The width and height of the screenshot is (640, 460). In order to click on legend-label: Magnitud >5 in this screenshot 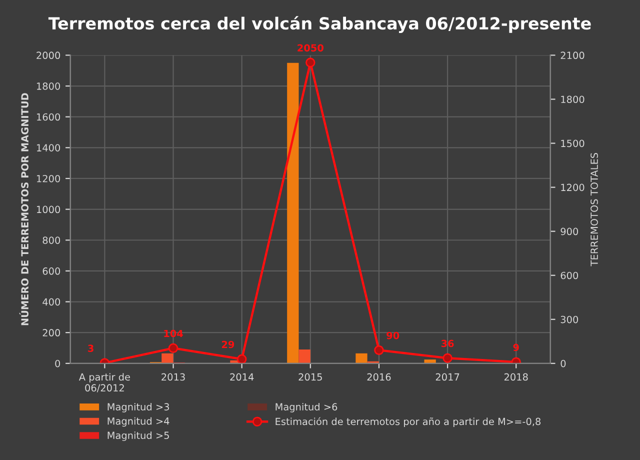, I will do `click(138, 436)`.